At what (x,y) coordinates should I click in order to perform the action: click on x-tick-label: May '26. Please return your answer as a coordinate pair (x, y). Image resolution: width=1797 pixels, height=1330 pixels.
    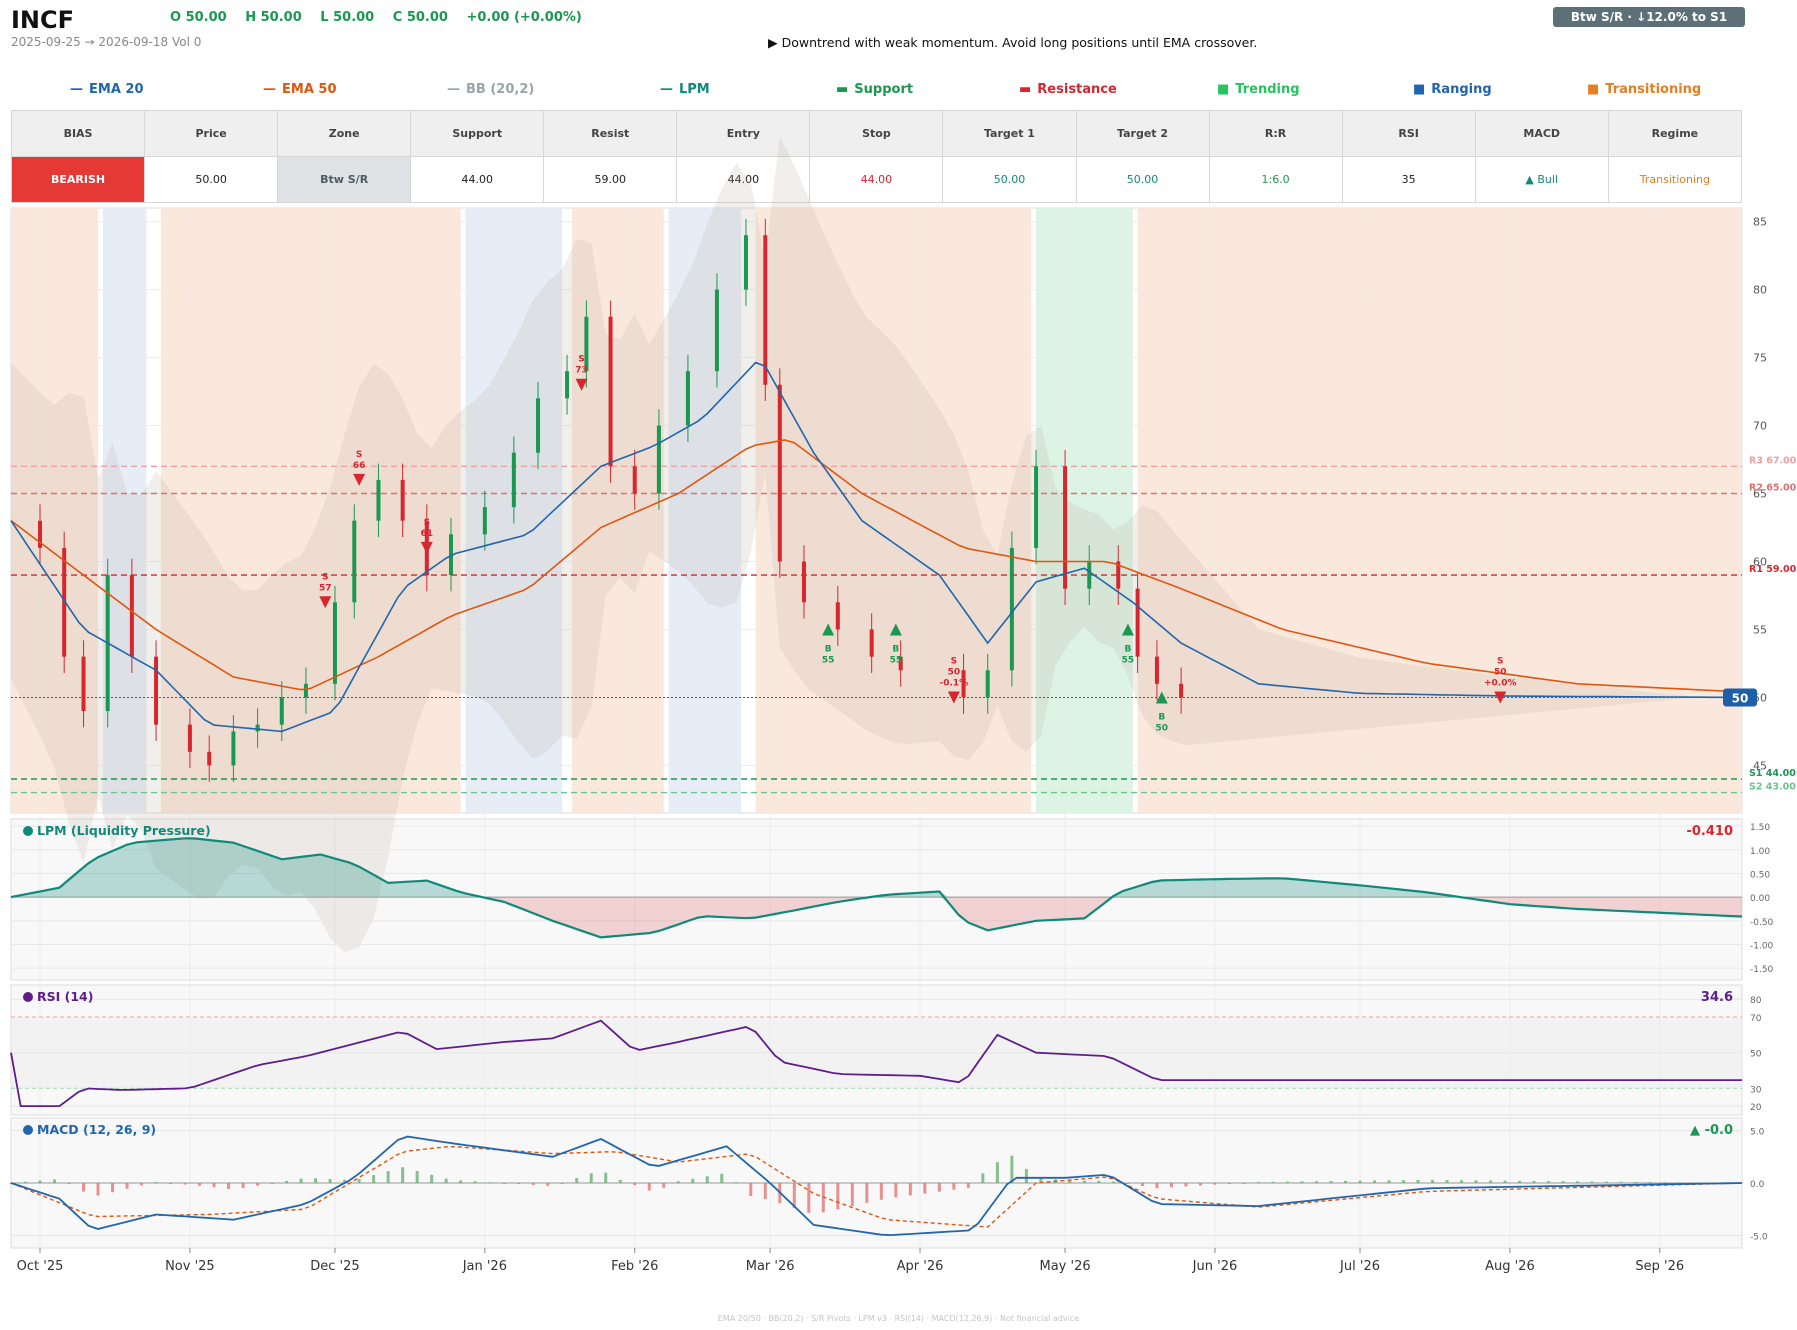
    Looking at the image, I should click on (1065, 1266).